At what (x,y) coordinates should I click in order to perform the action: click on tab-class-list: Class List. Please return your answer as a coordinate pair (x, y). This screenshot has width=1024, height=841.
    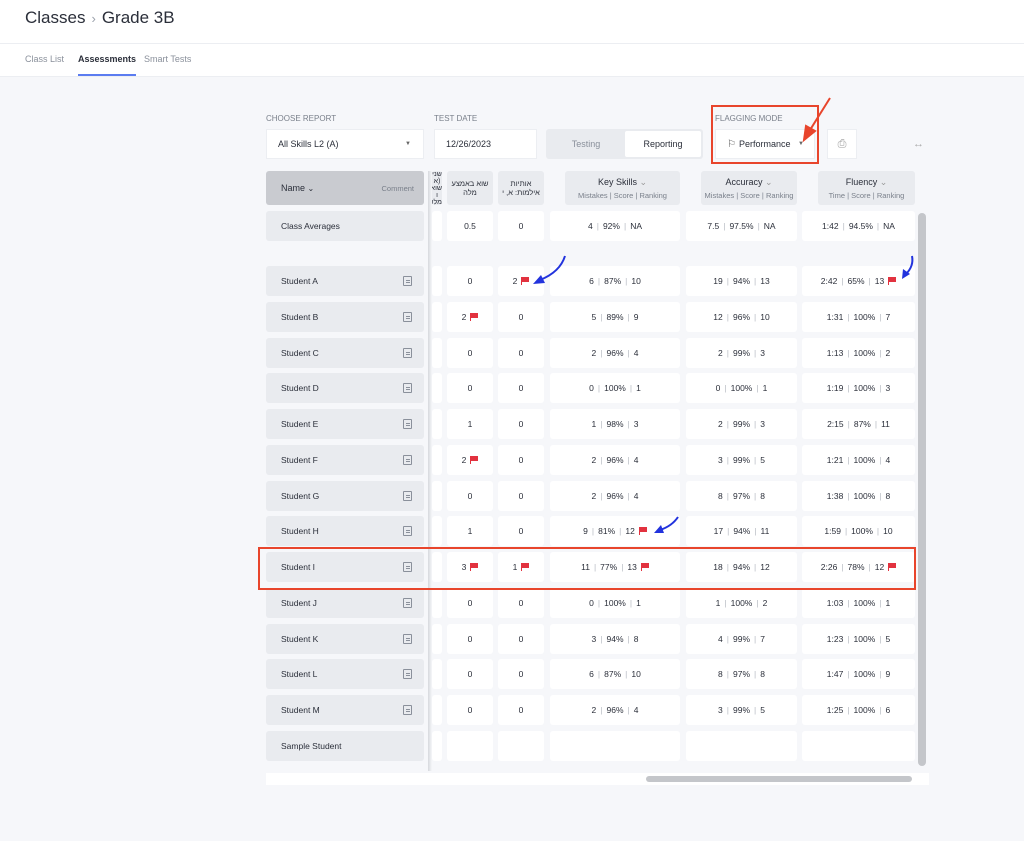
    Looking at the image, I should click on (45, 59).